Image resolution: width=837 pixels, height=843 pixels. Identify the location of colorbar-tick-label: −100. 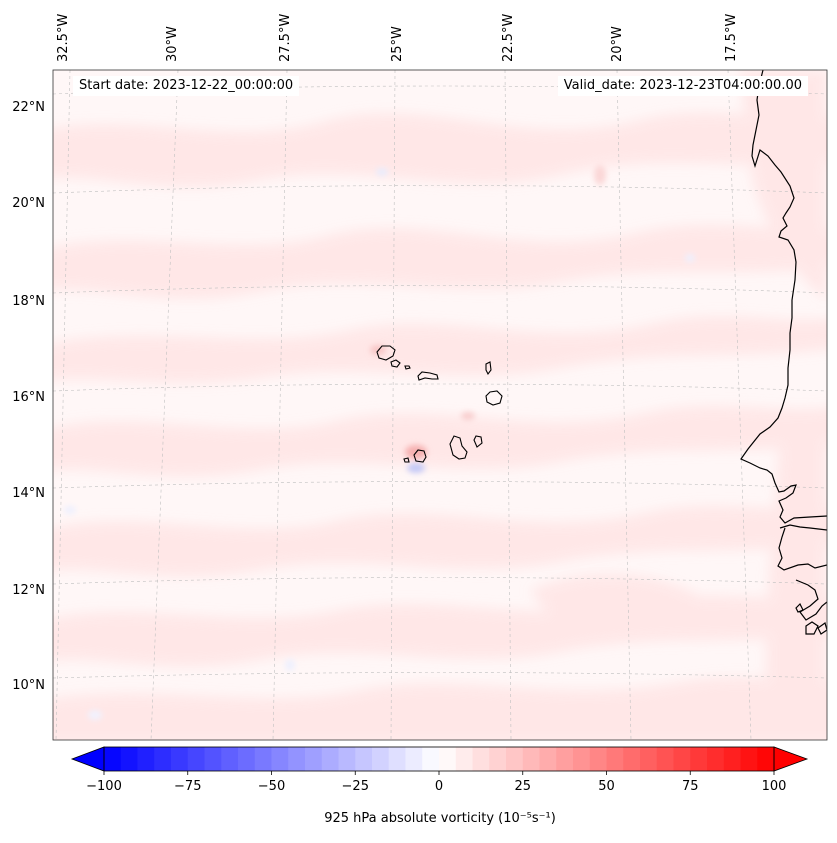
(104, 786).